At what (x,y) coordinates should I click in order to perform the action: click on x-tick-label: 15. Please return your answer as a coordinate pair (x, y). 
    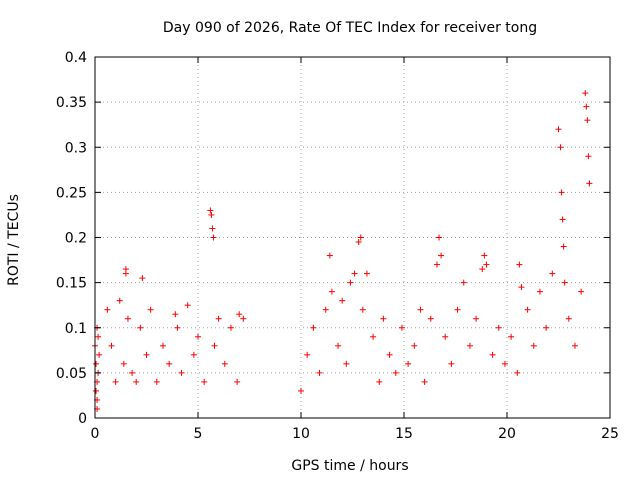
    Looking at the image, I should click on (404, 434).